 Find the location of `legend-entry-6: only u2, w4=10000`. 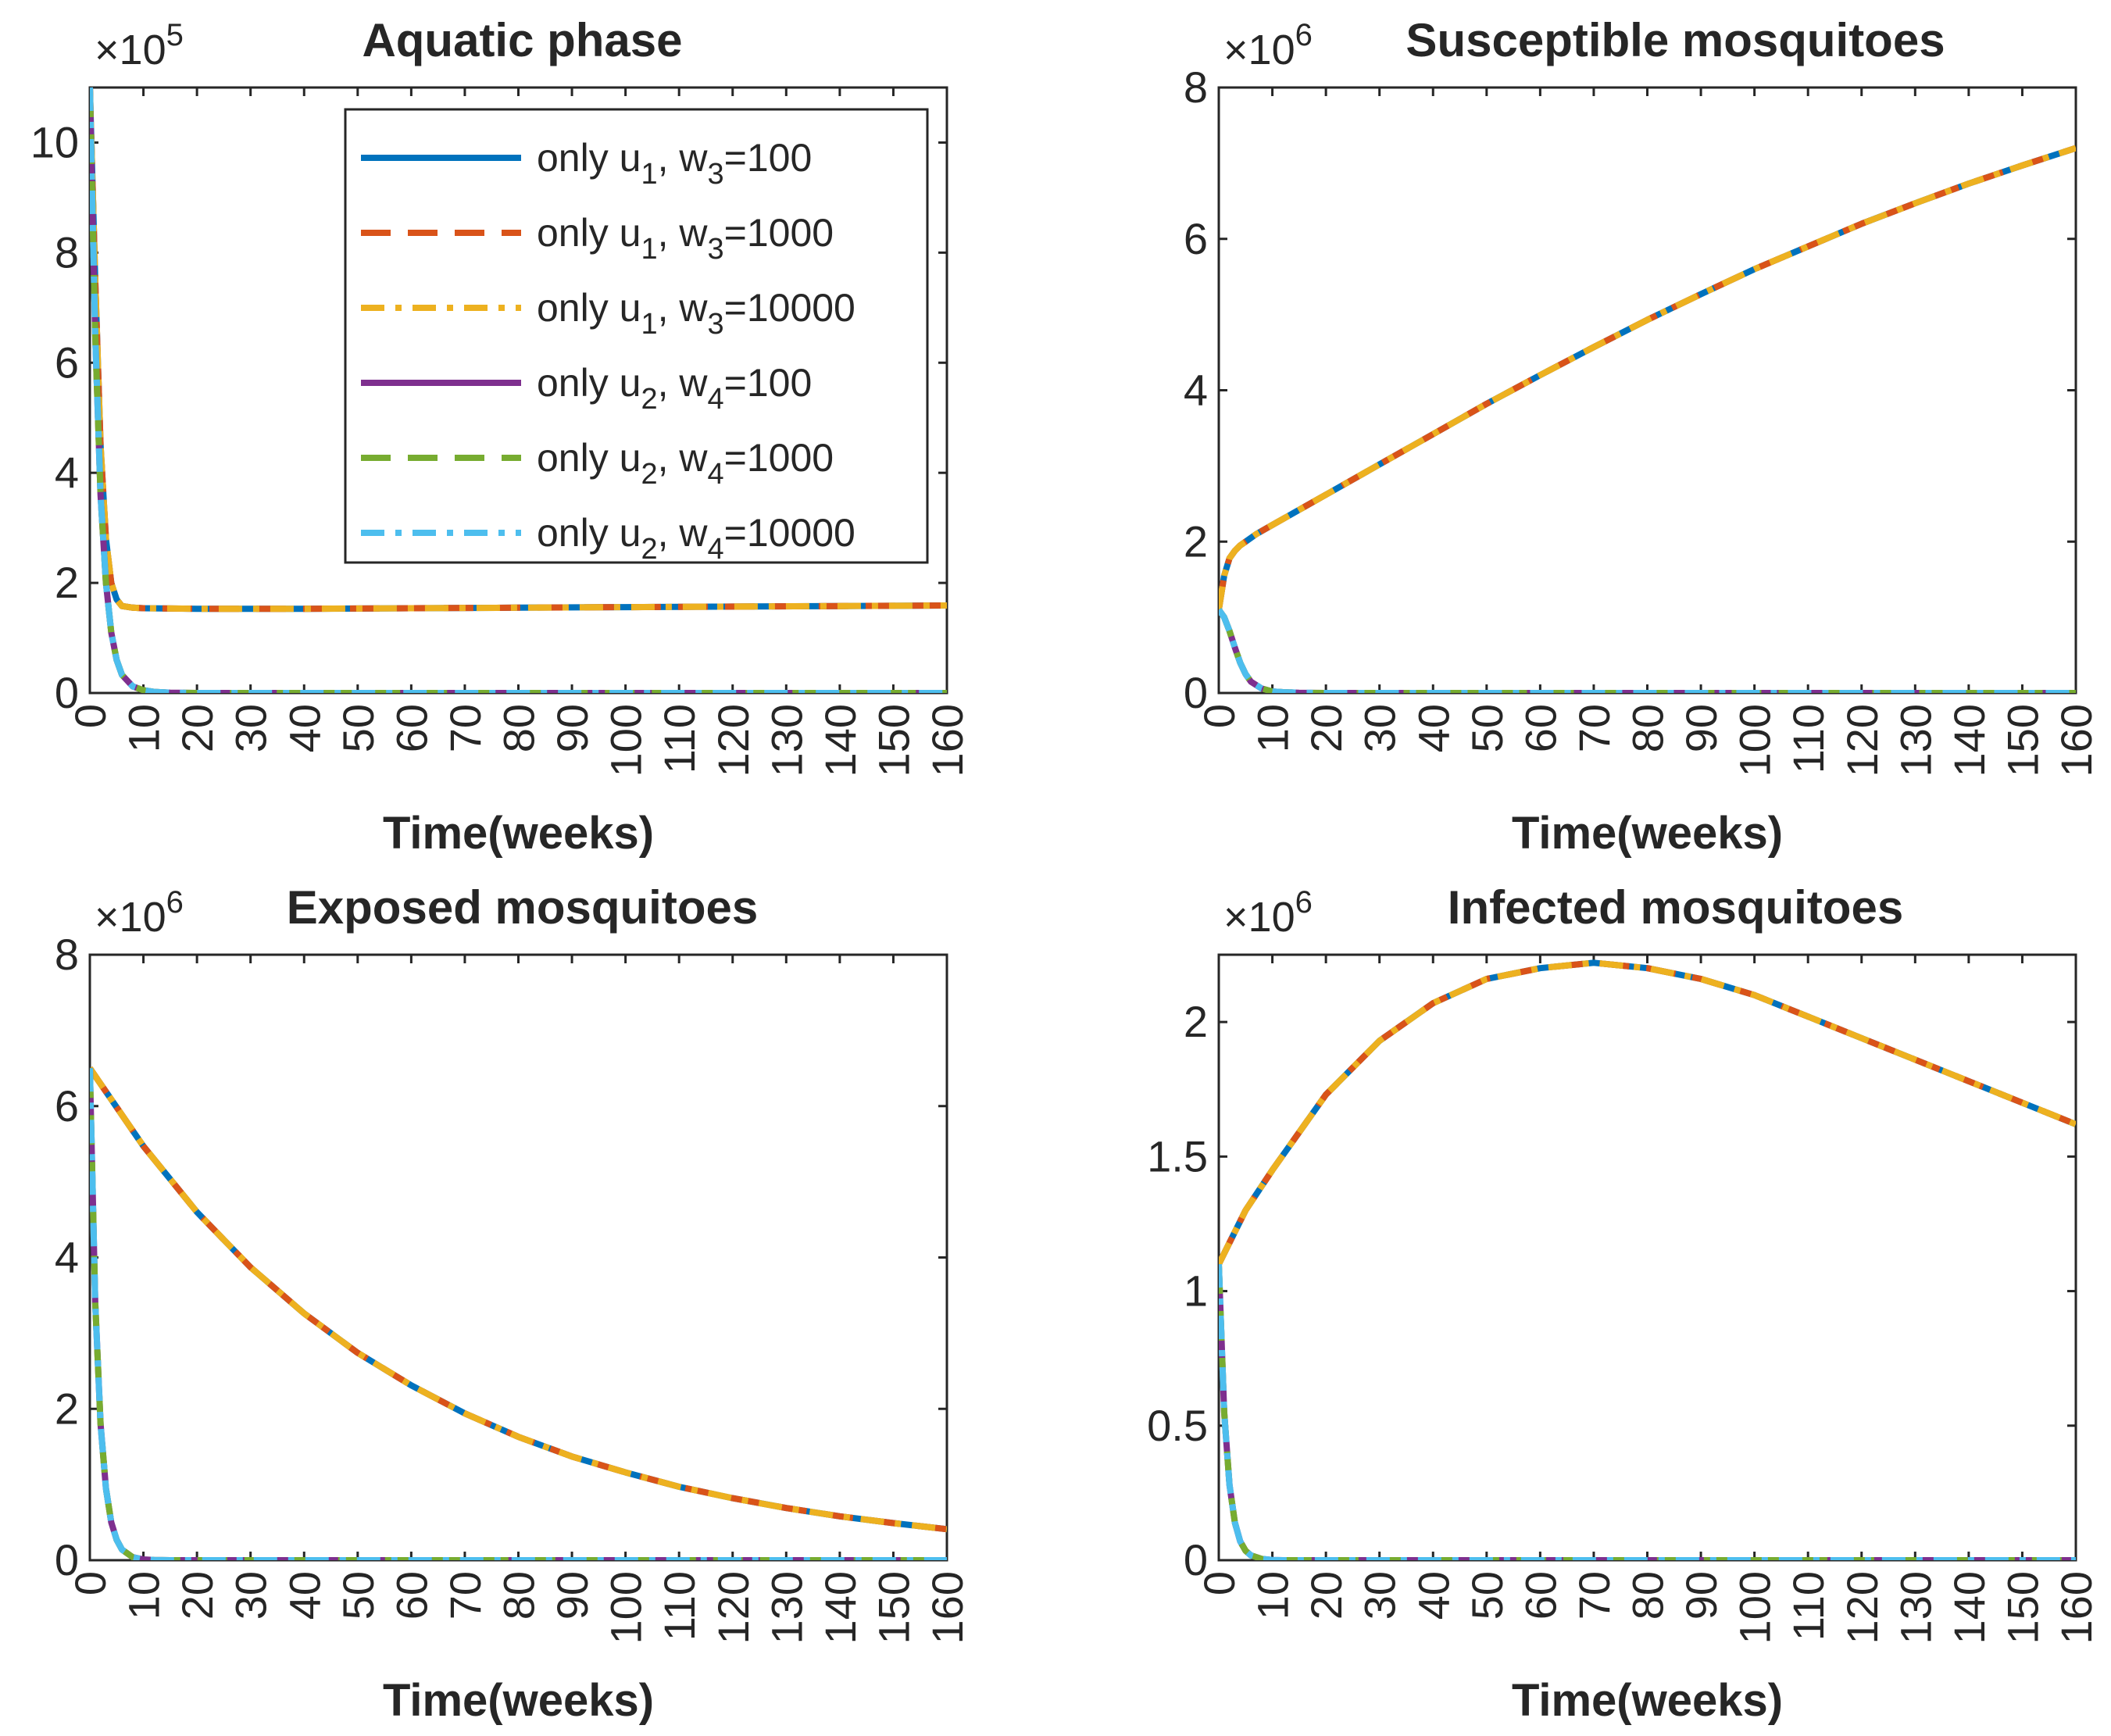

legend-entry-6: only u2, w4=10000 is located at coordinates (696, 538).